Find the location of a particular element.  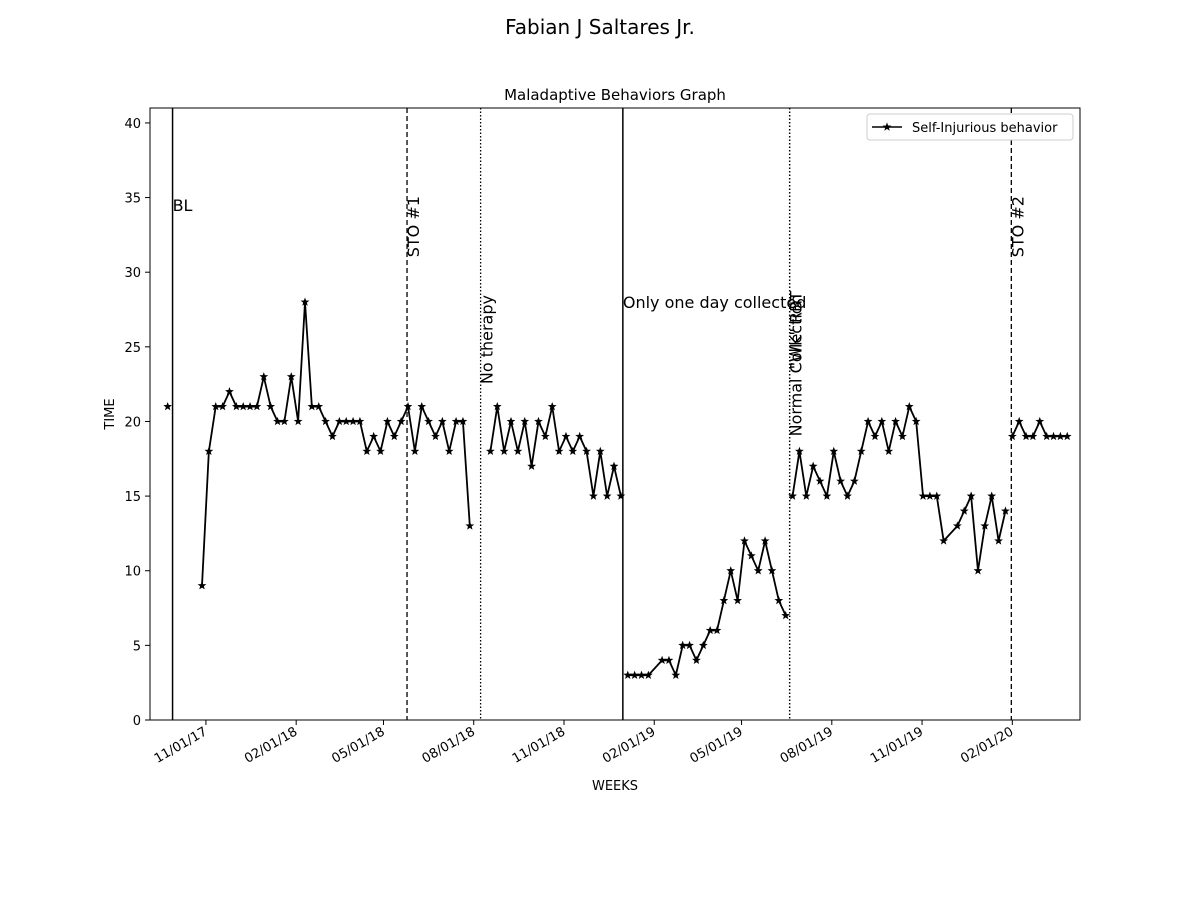

legend-box is located at coordinates (970, 127).